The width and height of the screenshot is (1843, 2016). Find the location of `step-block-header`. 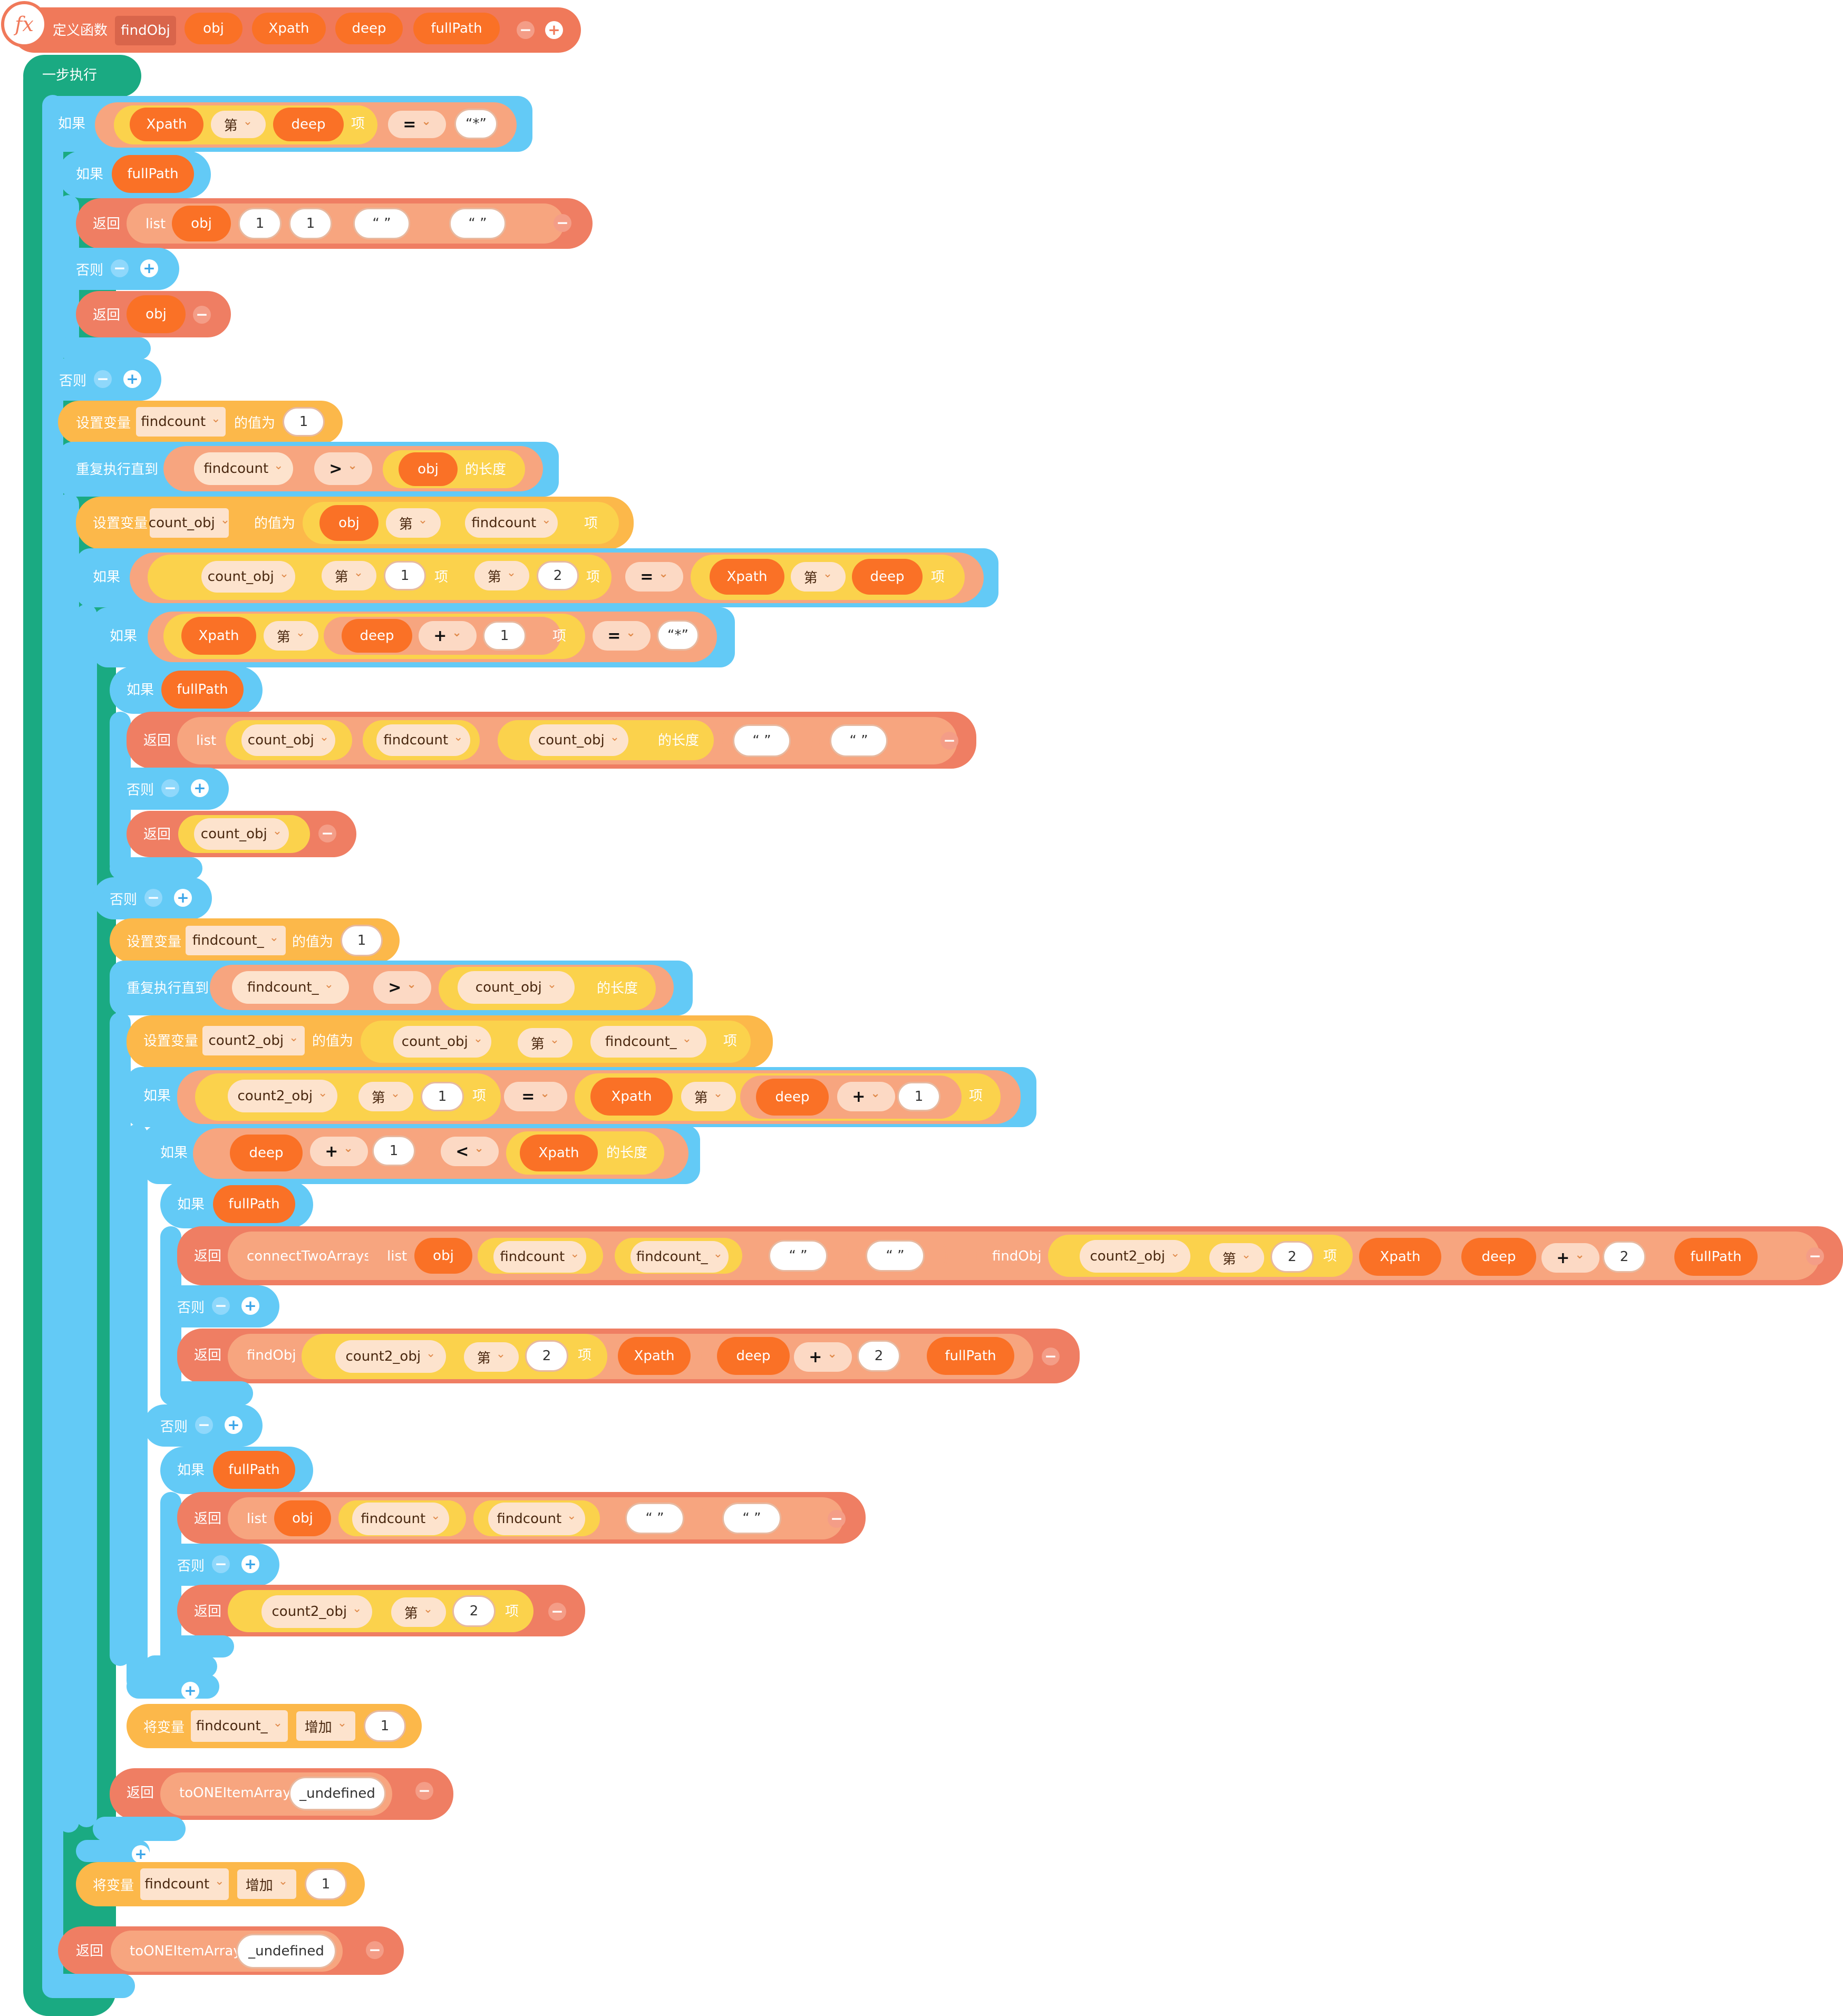

step-block-header is located at coordinates (82, 76).